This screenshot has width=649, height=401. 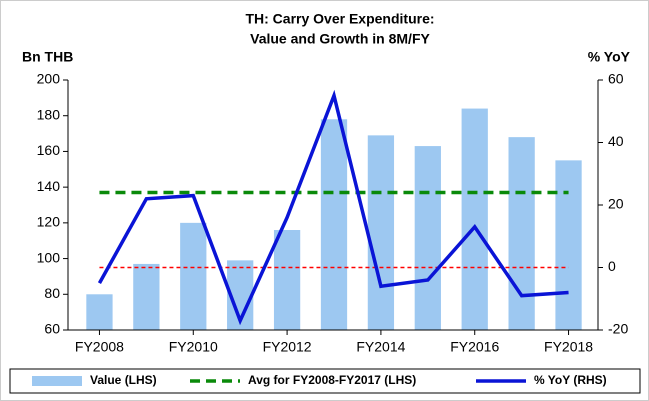 I want to click on y-axis-label: Bn THB, so click(x=47, y=57).